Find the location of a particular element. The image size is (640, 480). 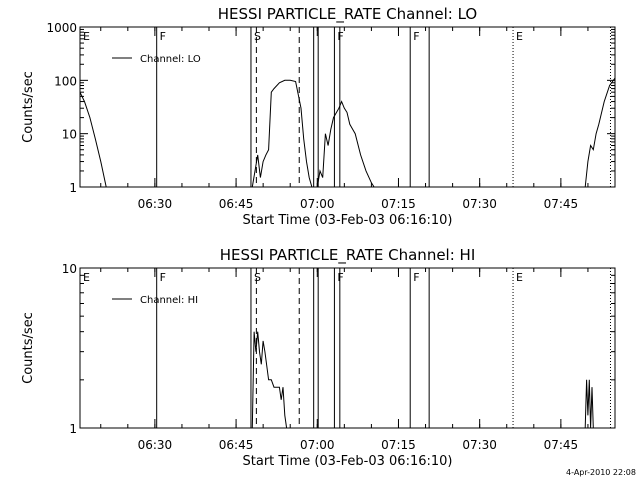

chart-title: HESSI PARTICLE_RATE Channel: LO is located at coordinates (347, 14).